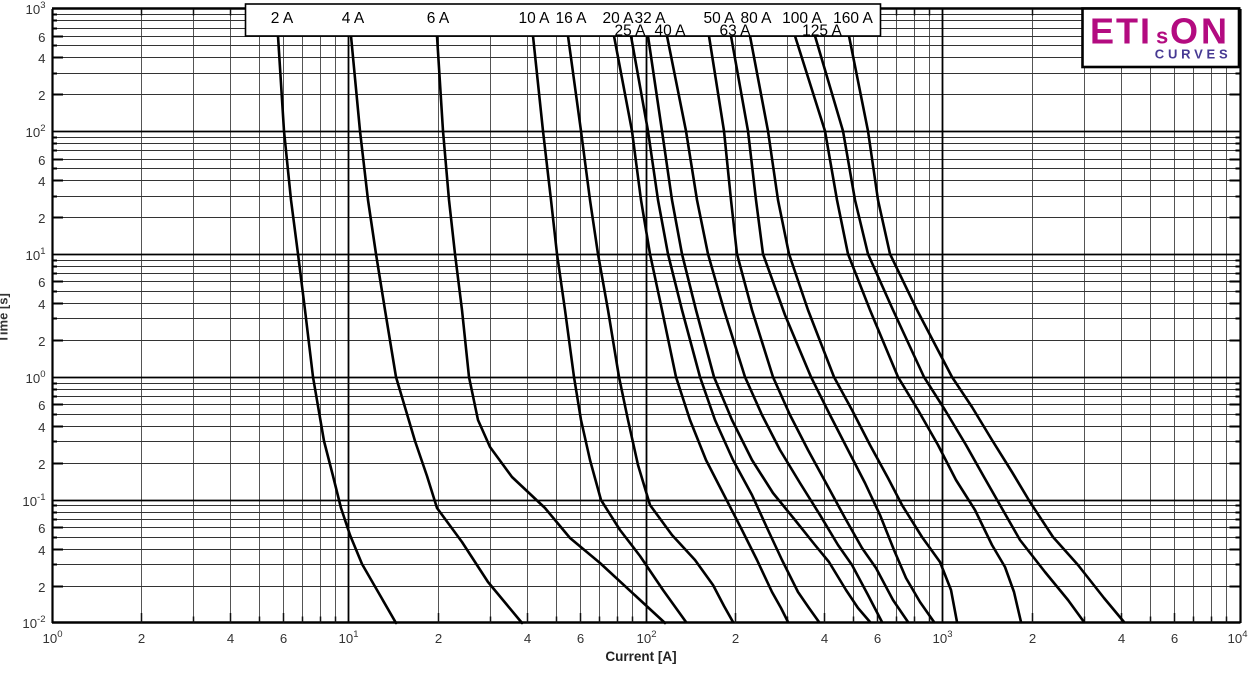  I want to click on svg-text: 6 A, so click(438, 18).